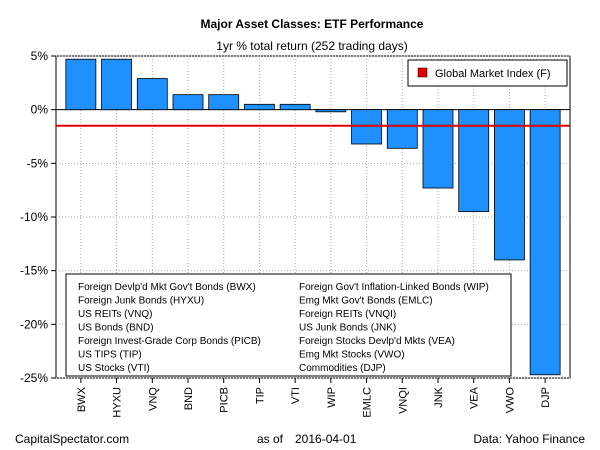  I want to click on note-right: Commodities (DJP), so click(342, 368).